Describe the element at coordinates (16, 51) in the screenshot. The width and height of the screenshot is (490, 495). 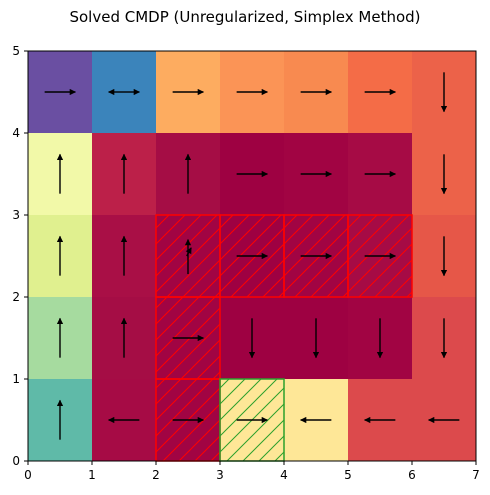
I see `y-tick-label: 5` at that location.